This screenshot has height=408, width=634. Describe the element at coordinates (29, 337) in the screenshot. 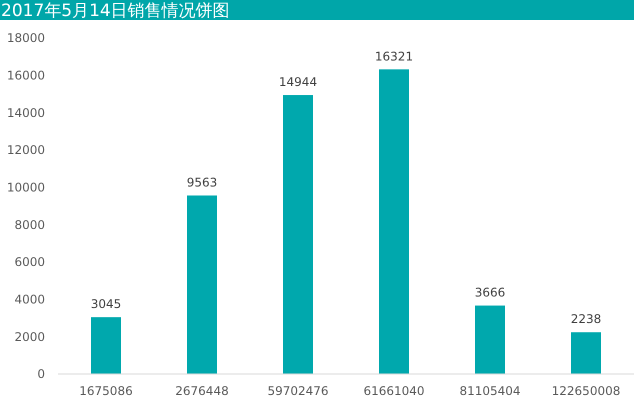

I see `y-tick-label: 2000` at that location.